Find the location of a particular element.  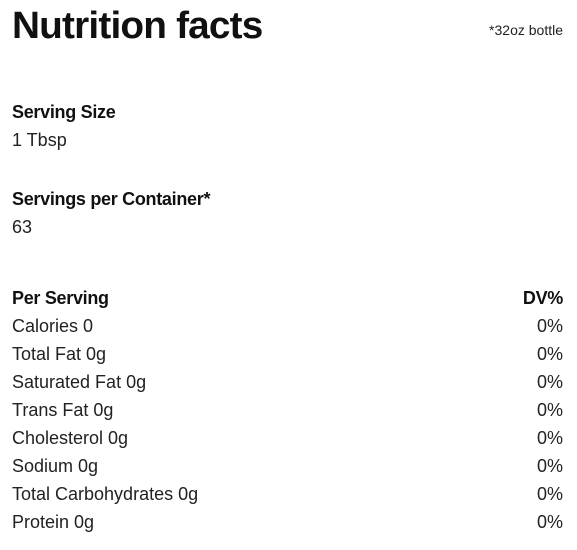

nutrient-name: Protein 0g is located at coordinates (53, 521).